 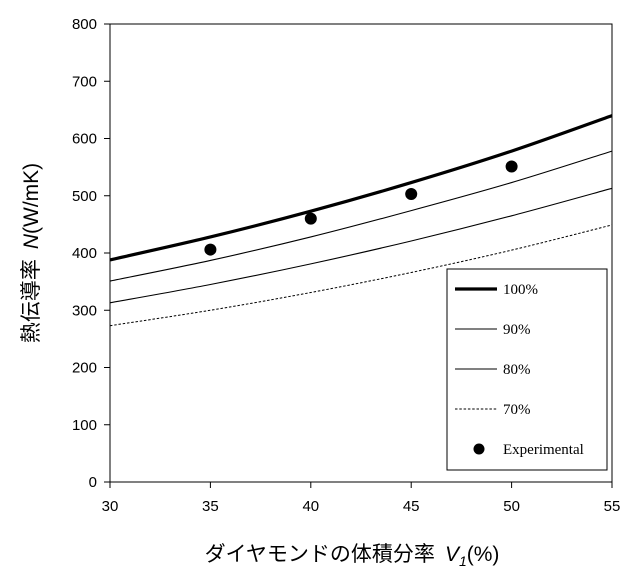 What do you see at coordinates (84, 196) in the screenshot?
I see `y-tick-label: 500` at bounding box center [84, 196].